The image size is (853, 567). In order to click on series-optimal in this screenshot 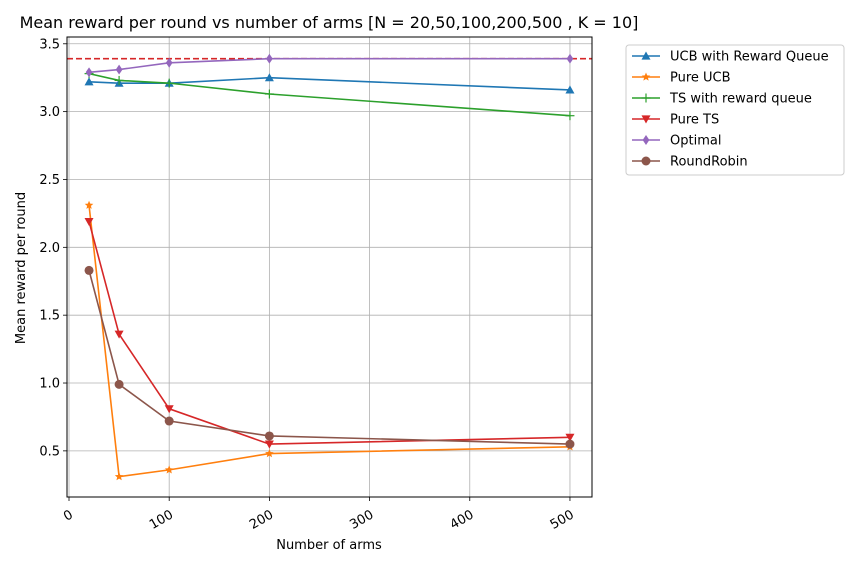, I will do `click(329, 65)`.